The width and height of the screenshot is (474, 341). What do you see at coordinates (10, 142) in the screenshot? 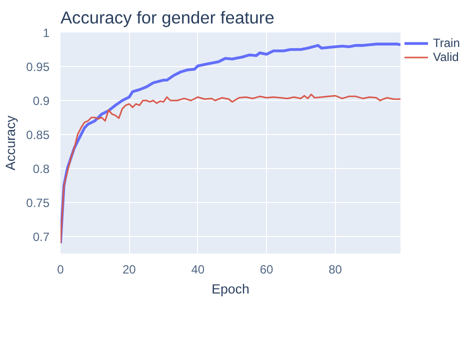
I see `y-axis-title: Accuracy` at bounding box center [10, 142].